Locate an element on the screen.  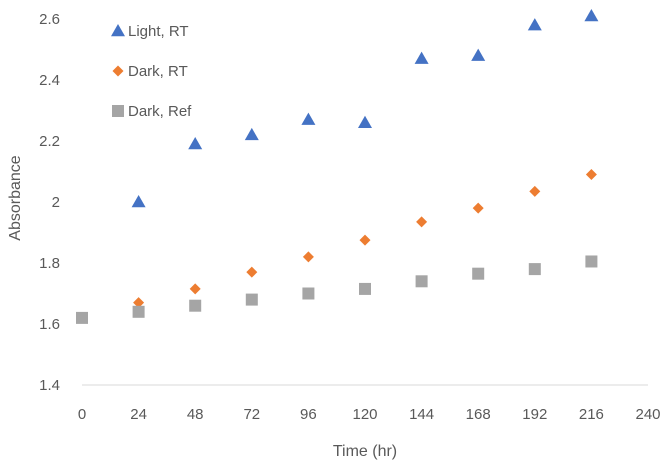
y-axis-title: Absorbance is located at coordinates (15, 197).